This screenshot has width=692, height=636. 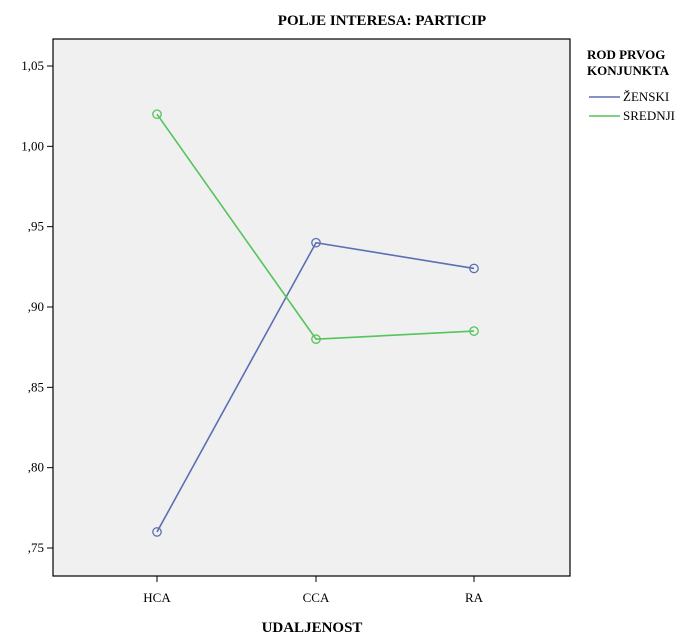 What do you see at coordinates (157, 597) in the screenshot?
I see `x-tick-label: HCA` at bounding box center [157, 597].